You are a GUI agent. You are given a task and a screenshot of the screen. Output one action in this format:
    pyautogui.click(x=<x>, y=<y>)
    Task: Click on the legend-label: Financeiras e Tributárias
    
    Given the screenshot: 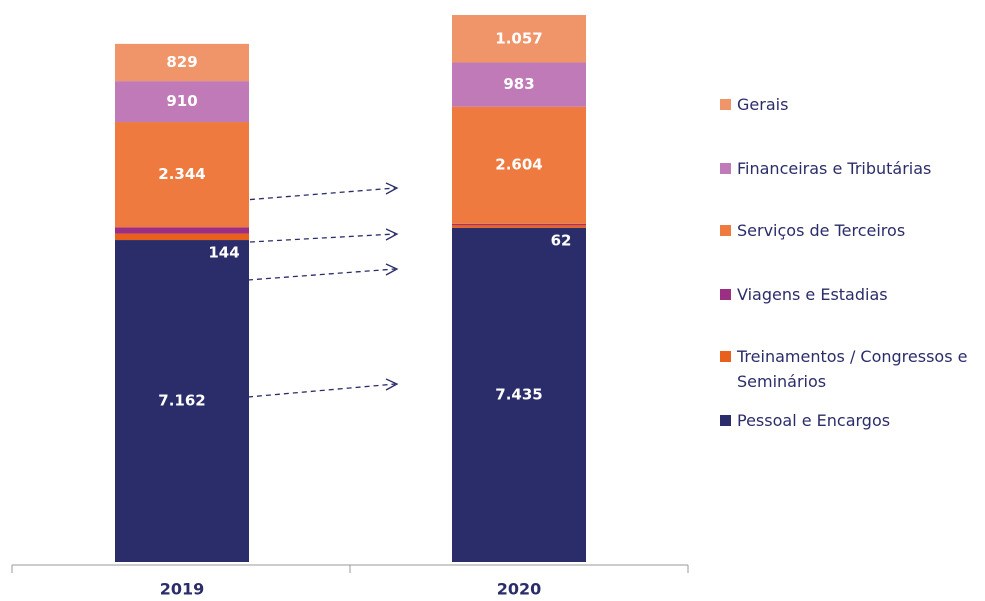 What is the action you would take?
    pyautogui.click(x=834, y=168)
    